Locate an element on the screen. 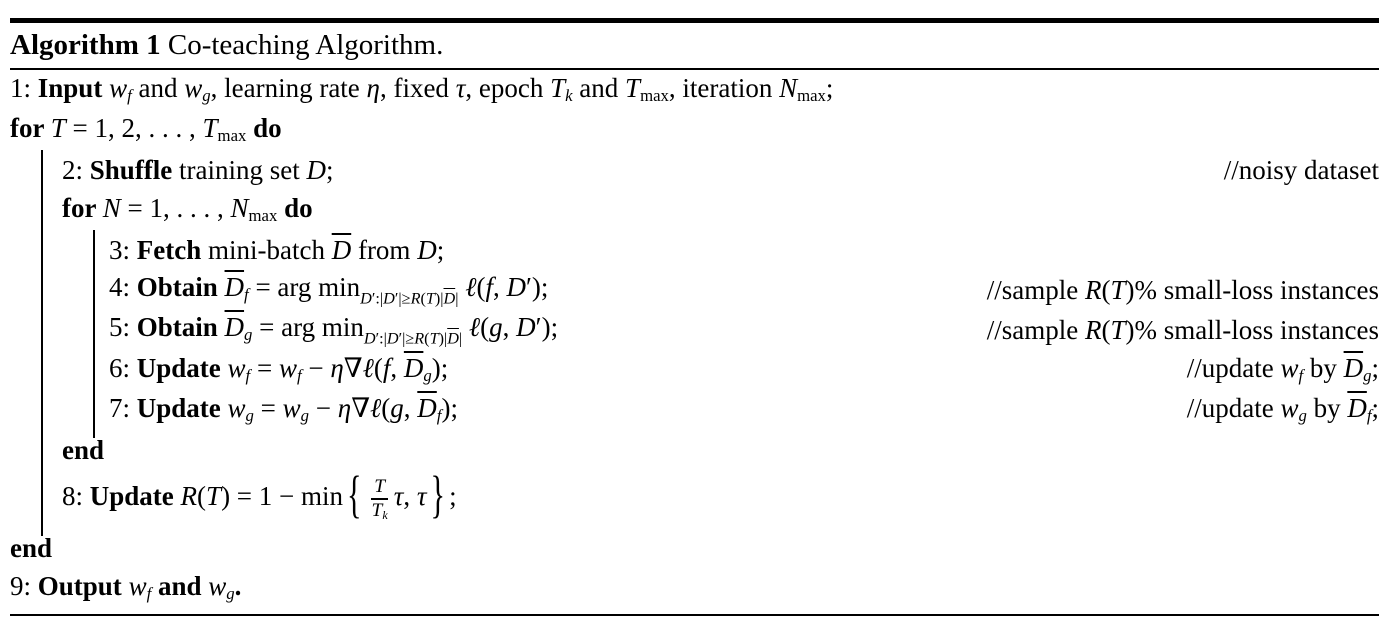 The height and width of the screenshot is (632, 1389). line-content: Algorithm 1 Co-teaching Algorithm. is located at coordinates (227, 45).